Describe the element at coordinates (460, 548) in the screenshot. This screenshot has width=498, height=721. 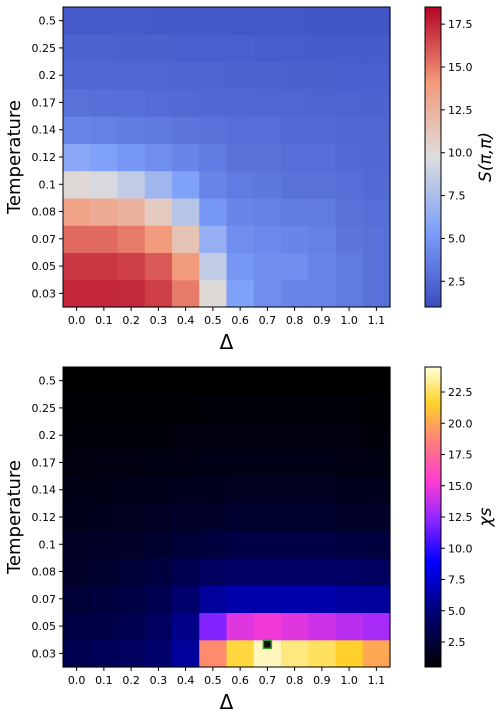
I see `colorbar-tick-label: 10.0` at that location.